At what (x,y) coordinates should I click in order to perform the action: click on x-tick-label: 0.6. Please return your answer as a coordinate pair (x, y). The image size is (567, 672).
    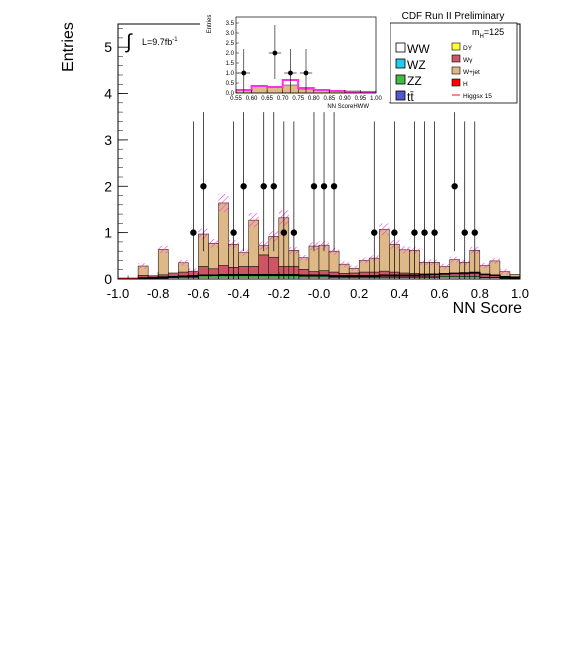
    Looking at the image, I should click on (440, 293).